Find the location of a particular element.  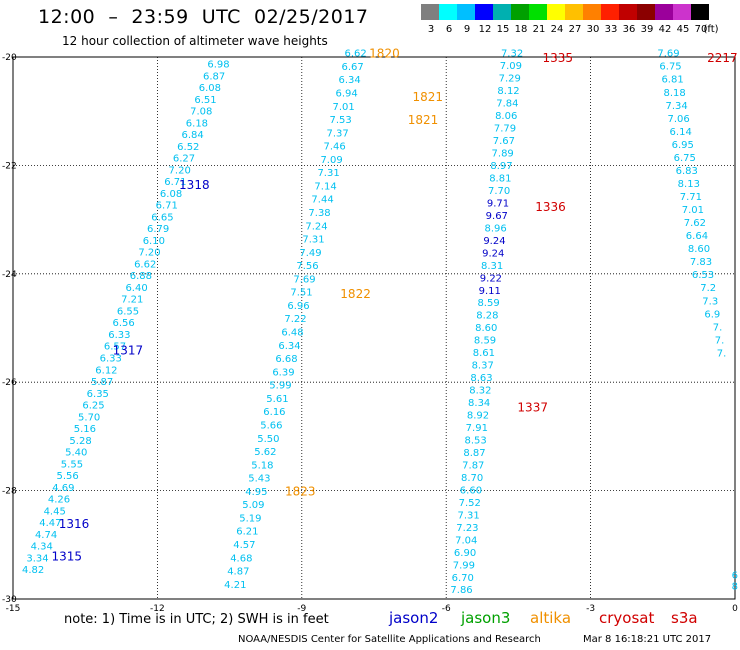

wave-height-value: 7.83 is located at coordinates (701, 262).